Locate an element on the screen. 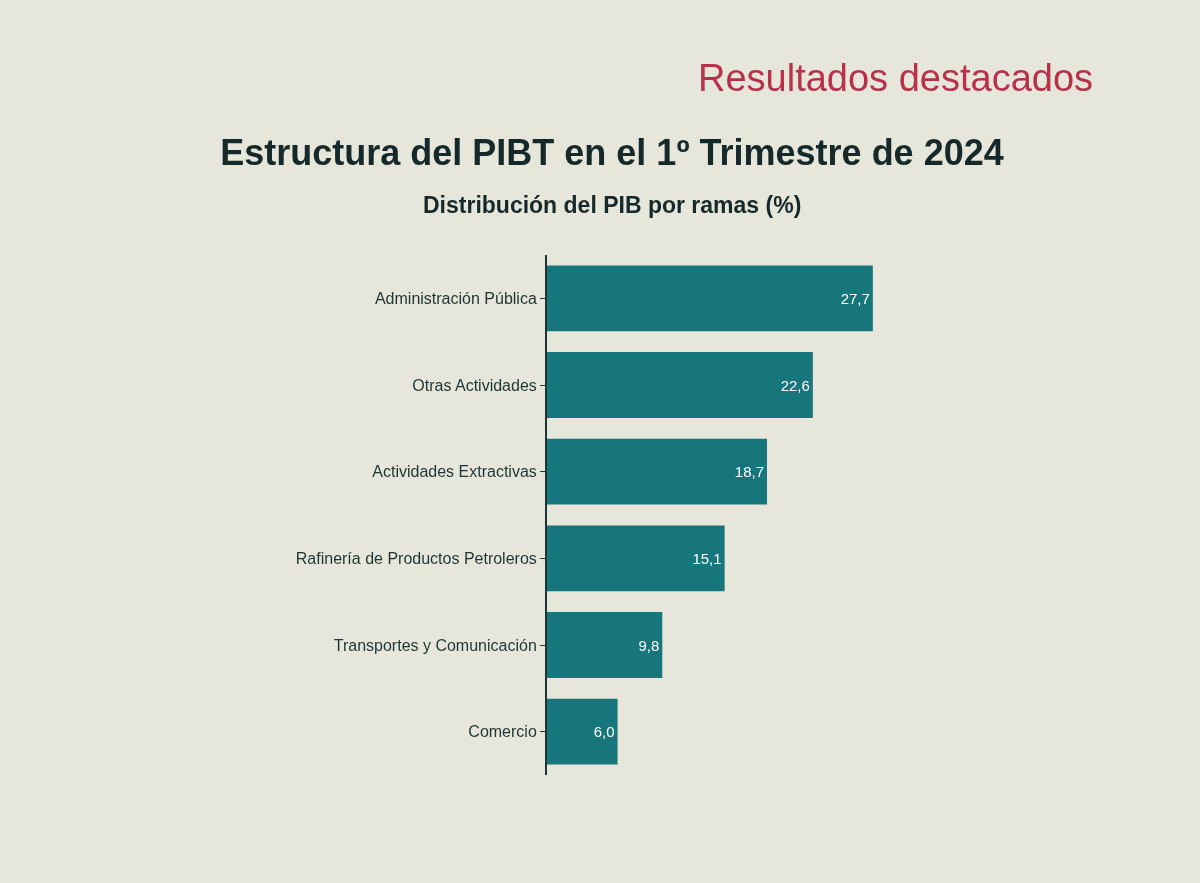  y-tick-label: Transportes y Comunicación is located at coordinates (435, 645).